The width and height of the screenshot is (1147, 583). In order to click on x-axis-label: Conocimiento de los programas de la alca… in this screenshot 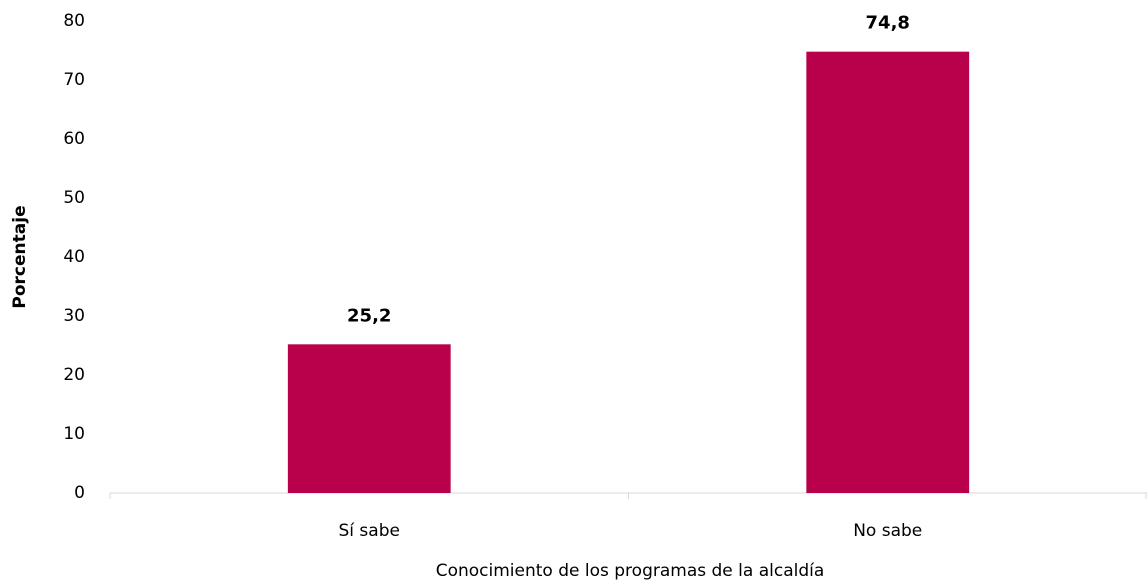, I will do `click(630, 571)`.